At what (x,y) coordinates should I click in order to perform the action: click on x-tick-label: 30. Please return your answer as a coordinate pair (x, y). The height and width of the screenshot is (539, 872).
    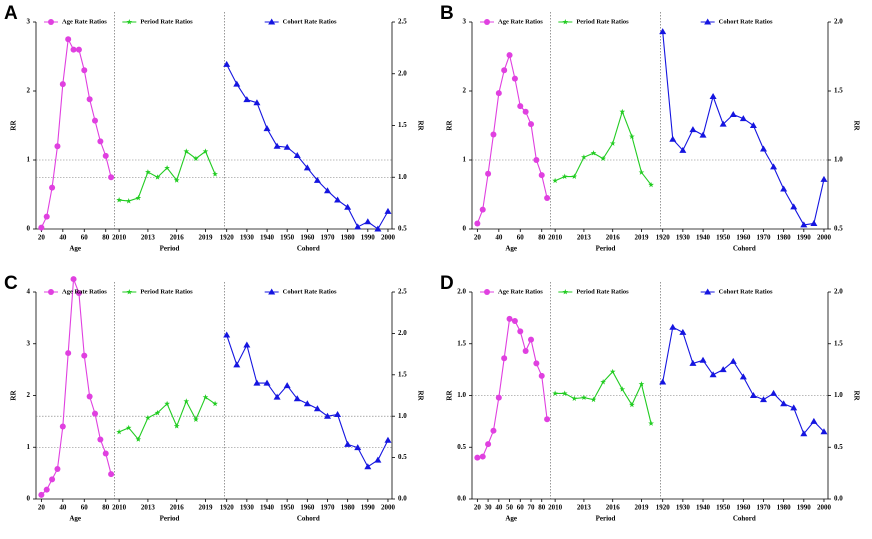
    Looking at the image, I should click on (489, 508).